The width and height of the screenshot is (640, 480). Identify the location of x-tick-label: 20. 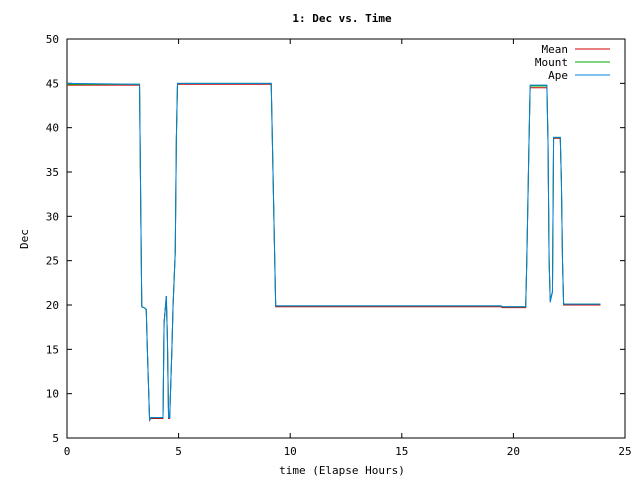
(513, 451).